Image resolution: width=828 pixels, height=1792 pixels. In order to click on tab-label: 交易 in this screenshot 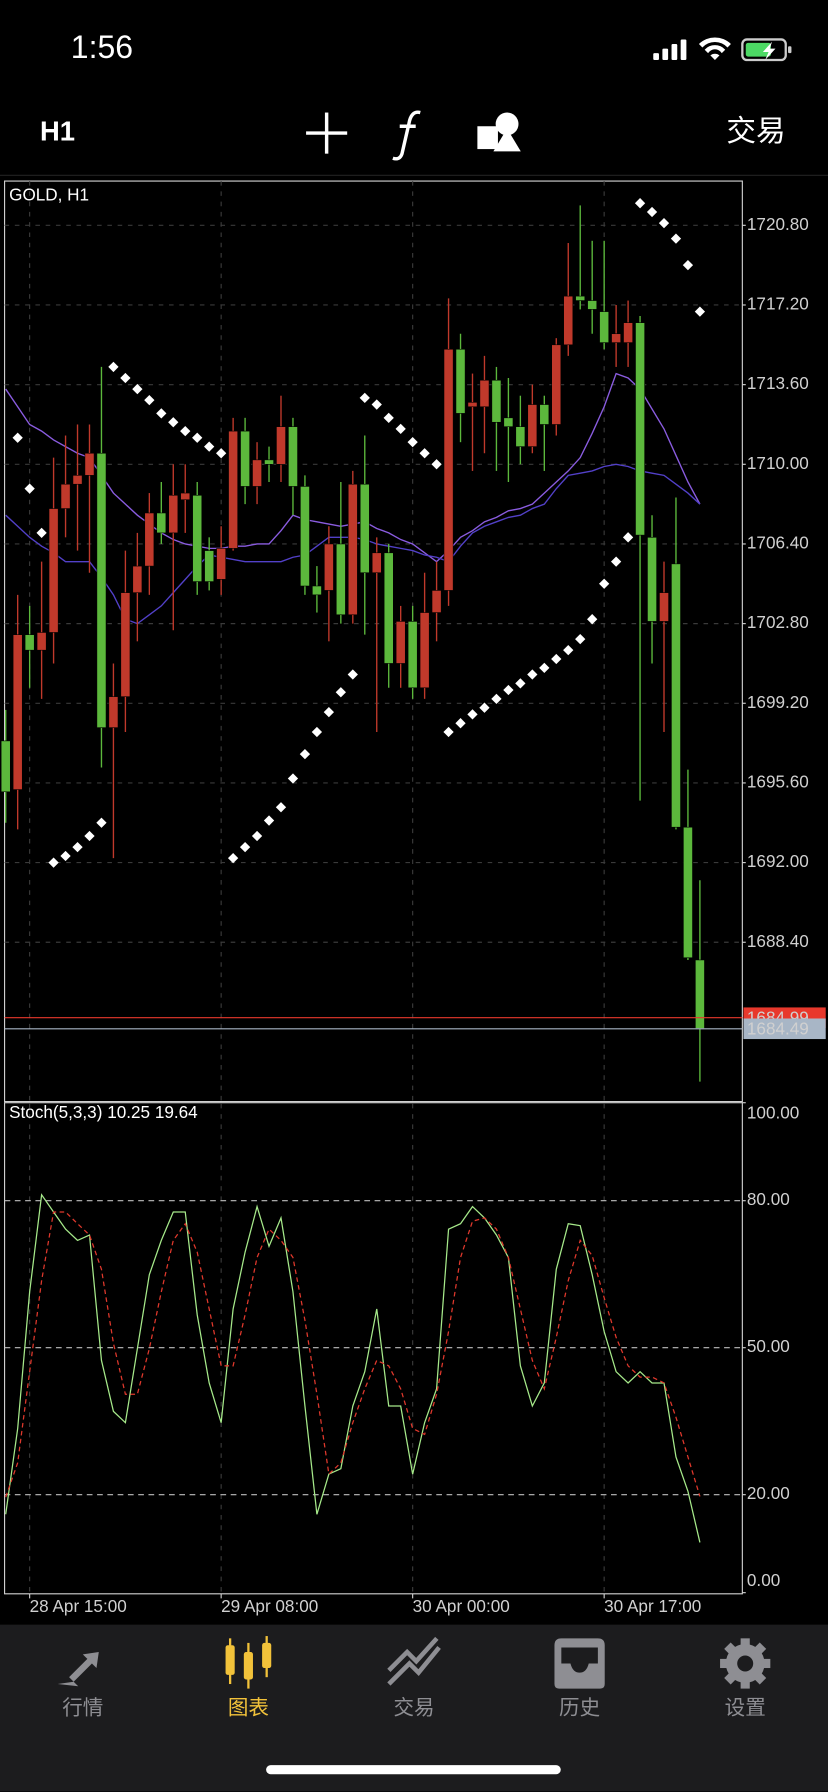, I will do `click(413, 1708)`.